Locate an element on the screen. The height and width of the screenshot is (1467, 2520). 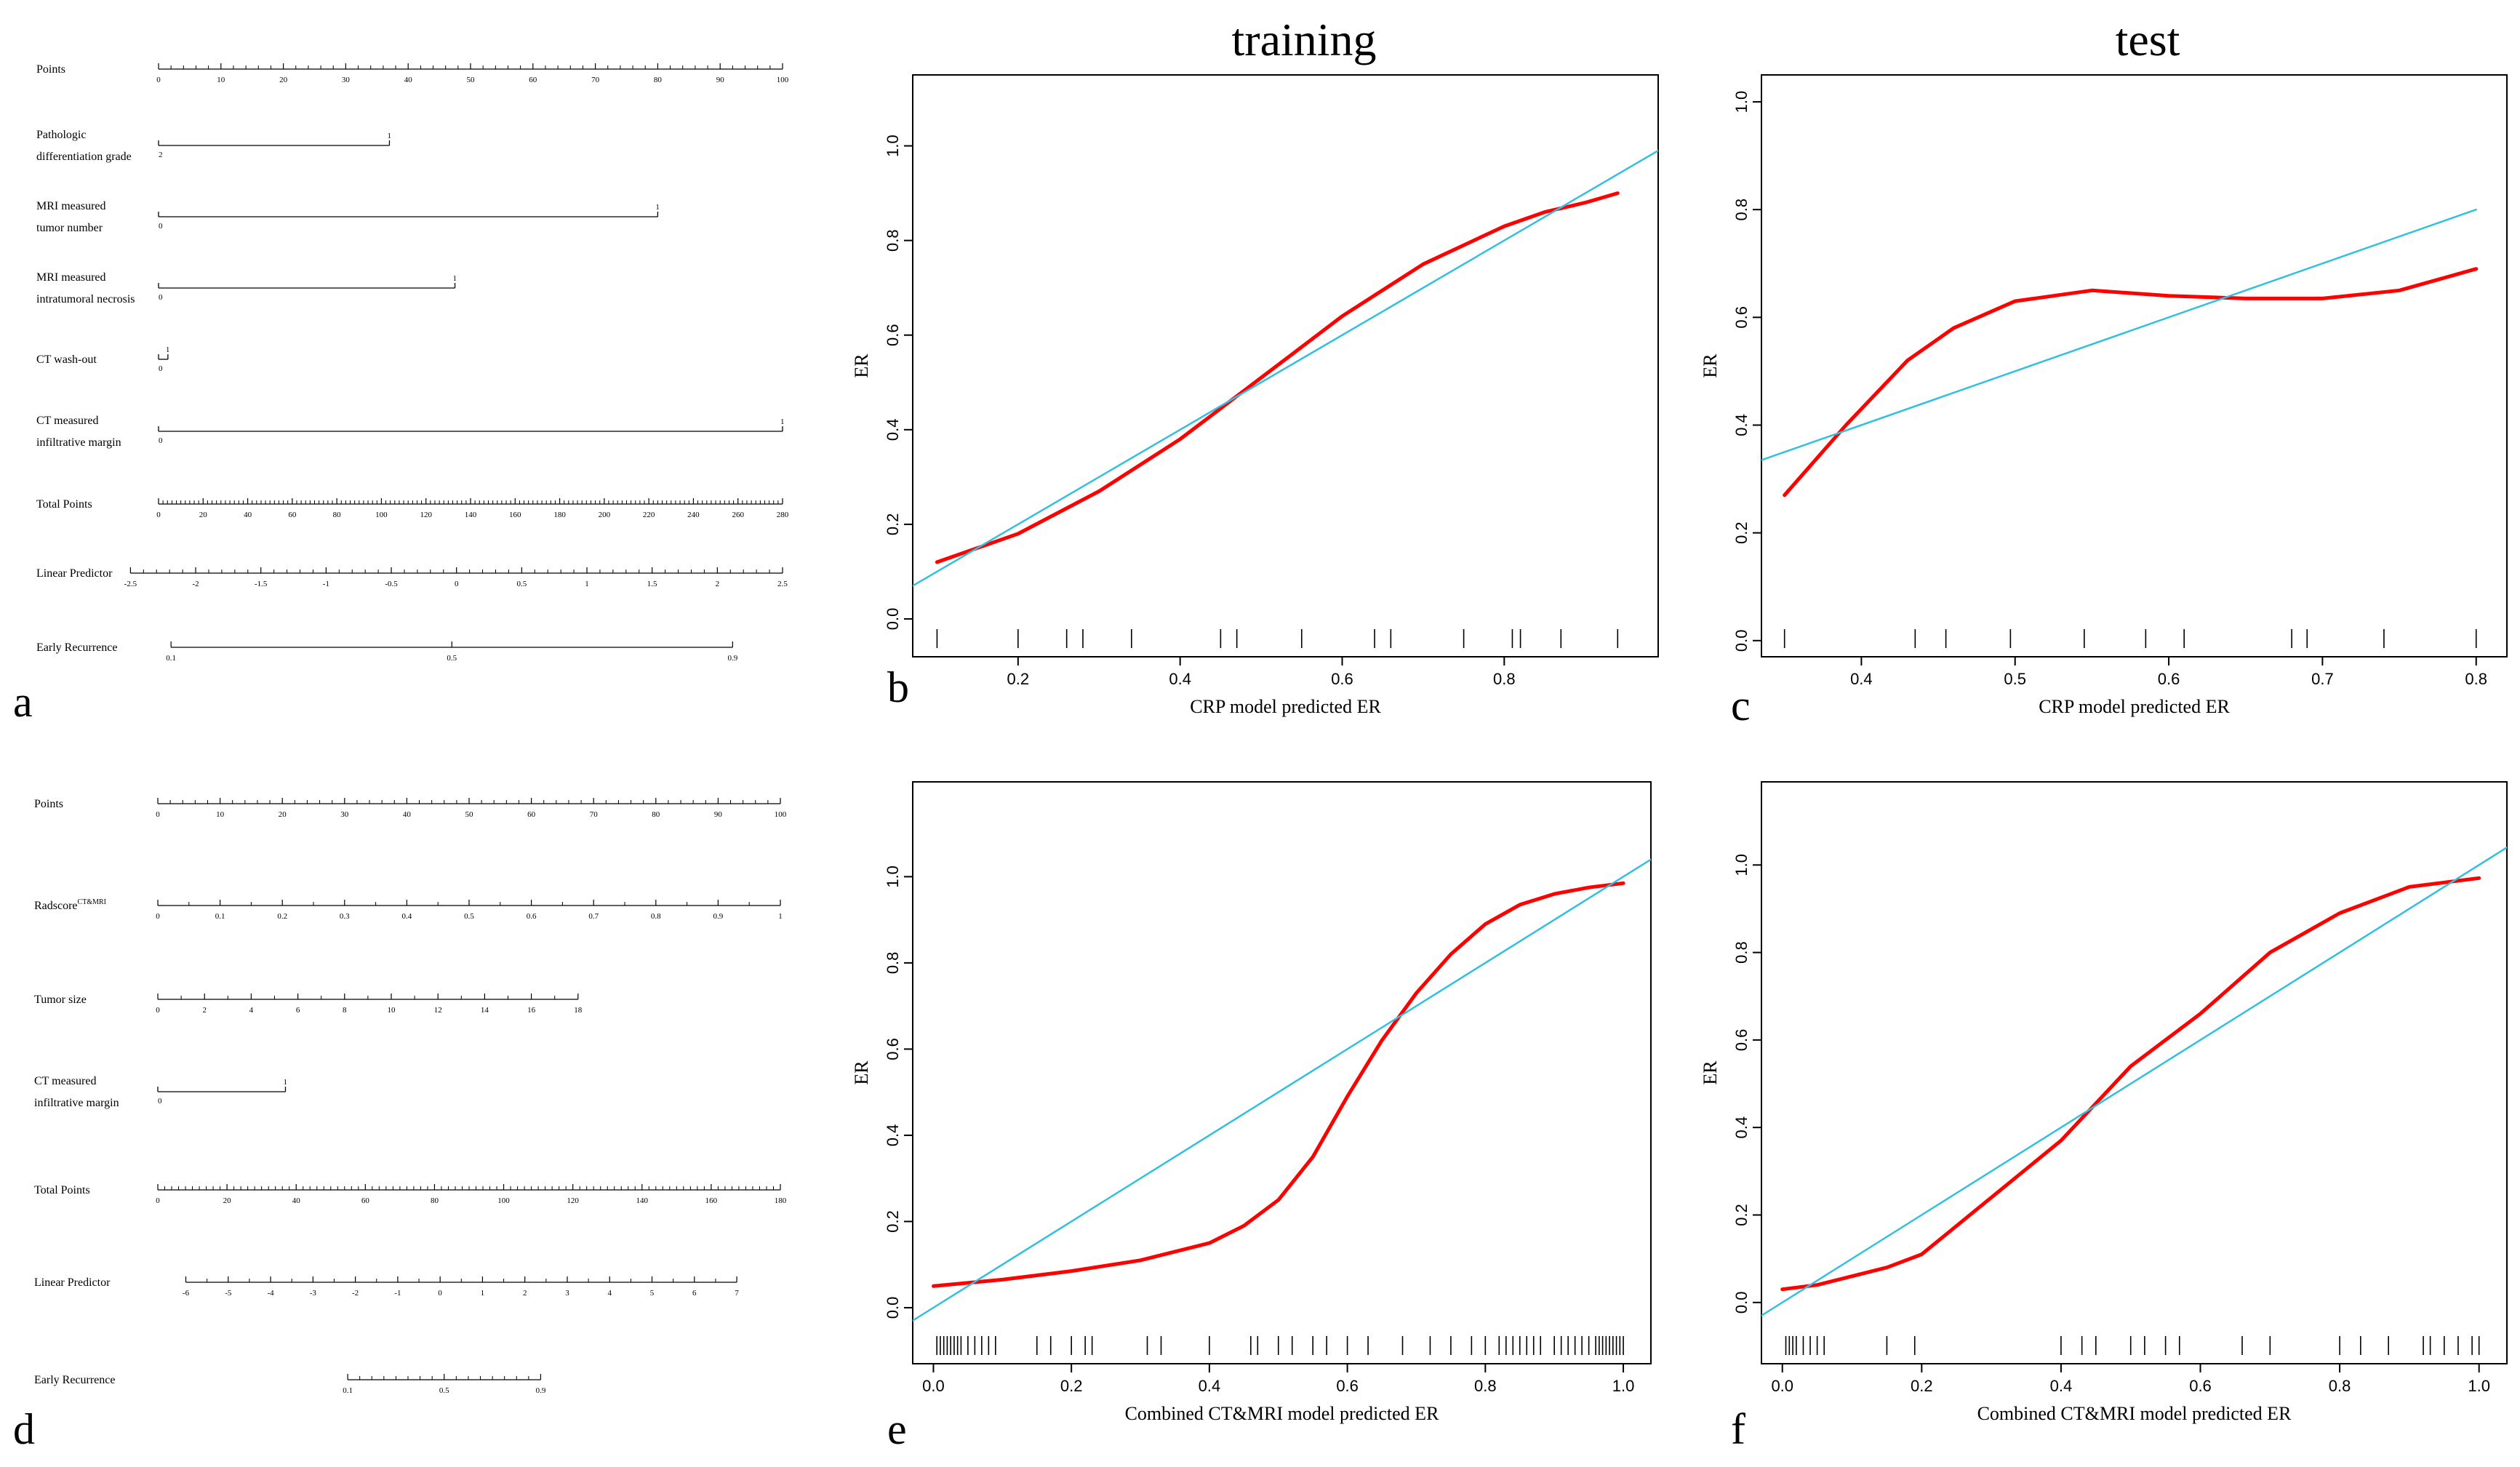
nomogram-tick-label: 160 is located at coordinates (515, 515).